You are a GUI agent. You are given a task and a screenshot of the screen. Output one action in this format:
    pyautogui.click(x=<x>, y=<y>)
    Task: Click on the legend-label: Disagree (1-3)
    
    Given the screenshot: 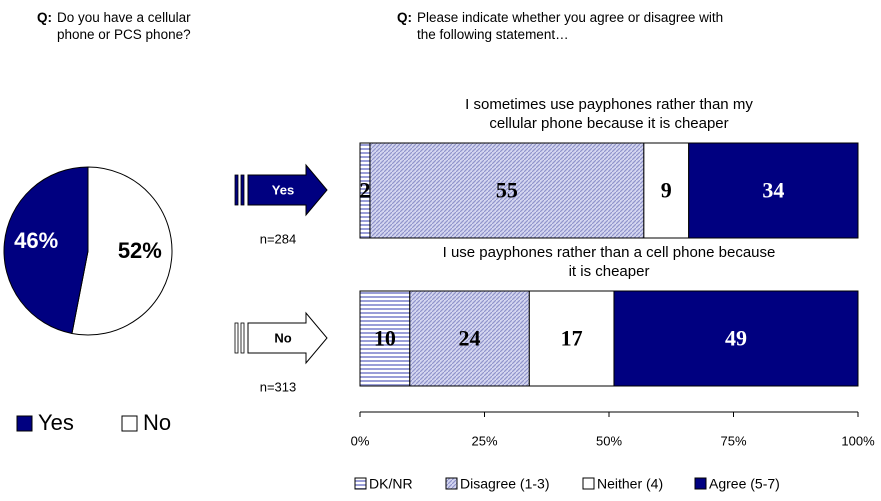 What is the action you would take?
    pyautogui.click(x=504, y=484)
    